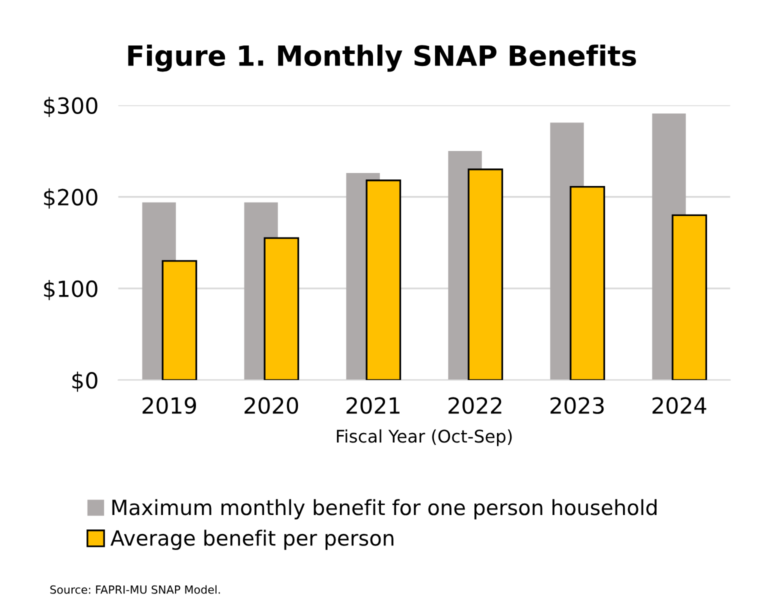 Image resolution: width=763 pixels, height=612 pixels. Describe the element at coordinates (252, 540) in the screenshot. I see `legend-label: Average benefit per person` at that location.